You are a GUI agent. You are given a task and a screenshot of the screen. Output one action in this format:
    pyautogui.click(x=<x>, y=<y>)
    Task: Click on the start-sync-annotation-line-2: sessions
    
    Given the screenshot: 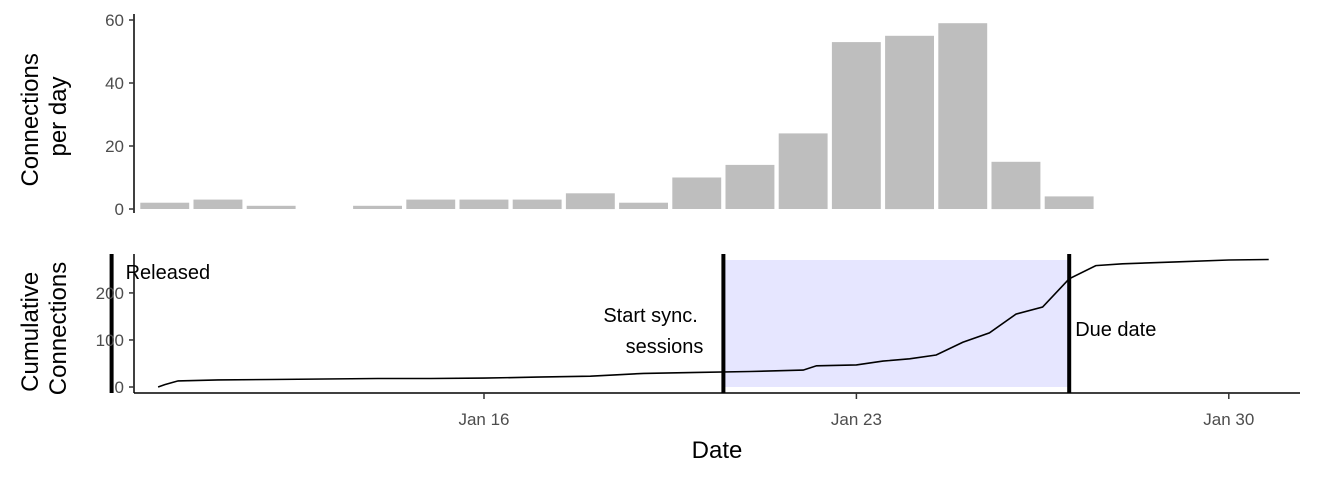 What is the action you would take?
    pyautogui.click(x=665, y=347)
    